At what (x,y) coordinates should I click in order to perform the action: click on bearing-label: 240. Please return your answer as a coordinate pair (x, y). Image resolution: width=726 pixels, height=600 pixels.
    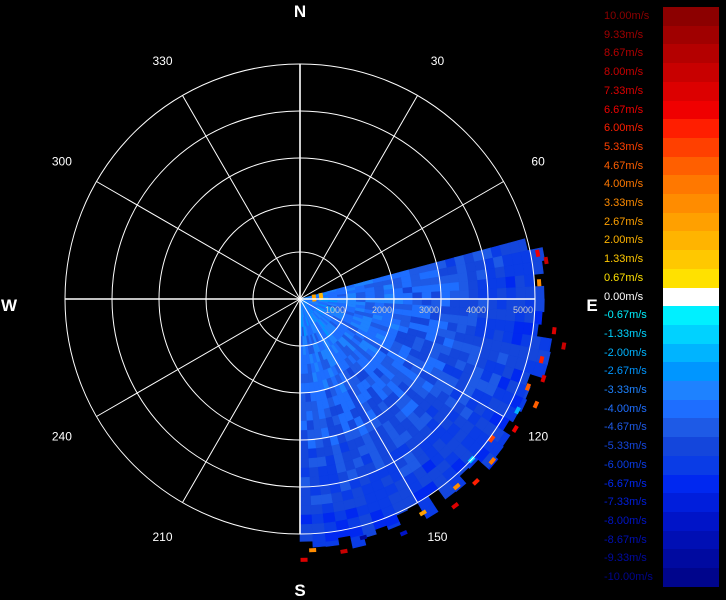
    Looking at the image, I should click on (62, 436).